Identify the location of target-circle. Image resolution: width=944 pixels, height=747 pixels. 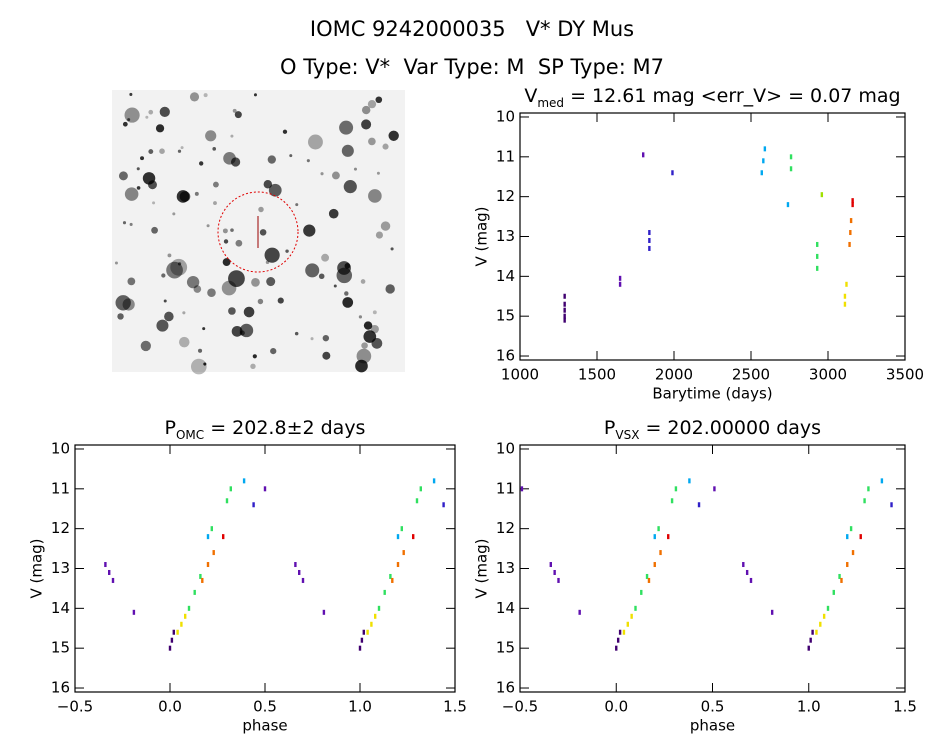
(258, 232).